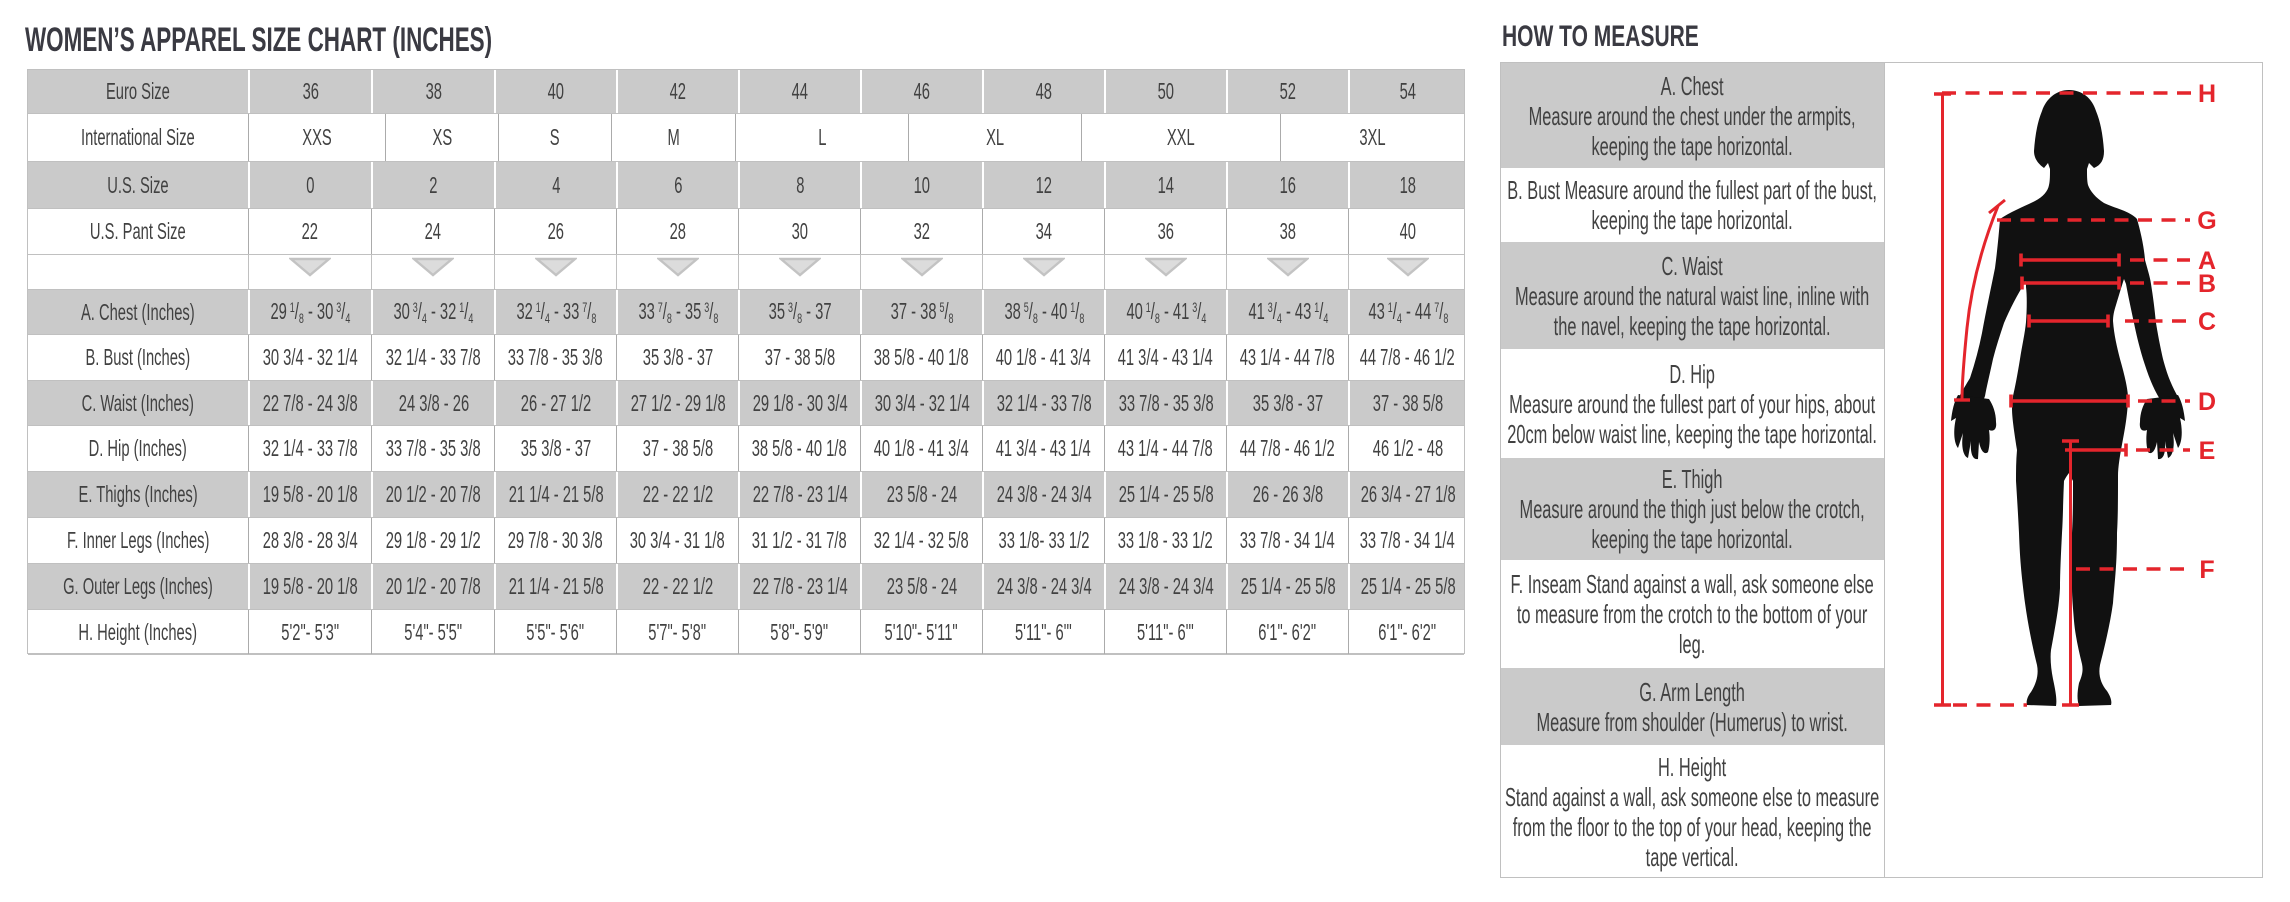 Image resolution: width=2290 pixels, height=902 pixels. Describe the element at coordinates (2206, 221) in the screenshot. I see `svg-text: G` at that location.